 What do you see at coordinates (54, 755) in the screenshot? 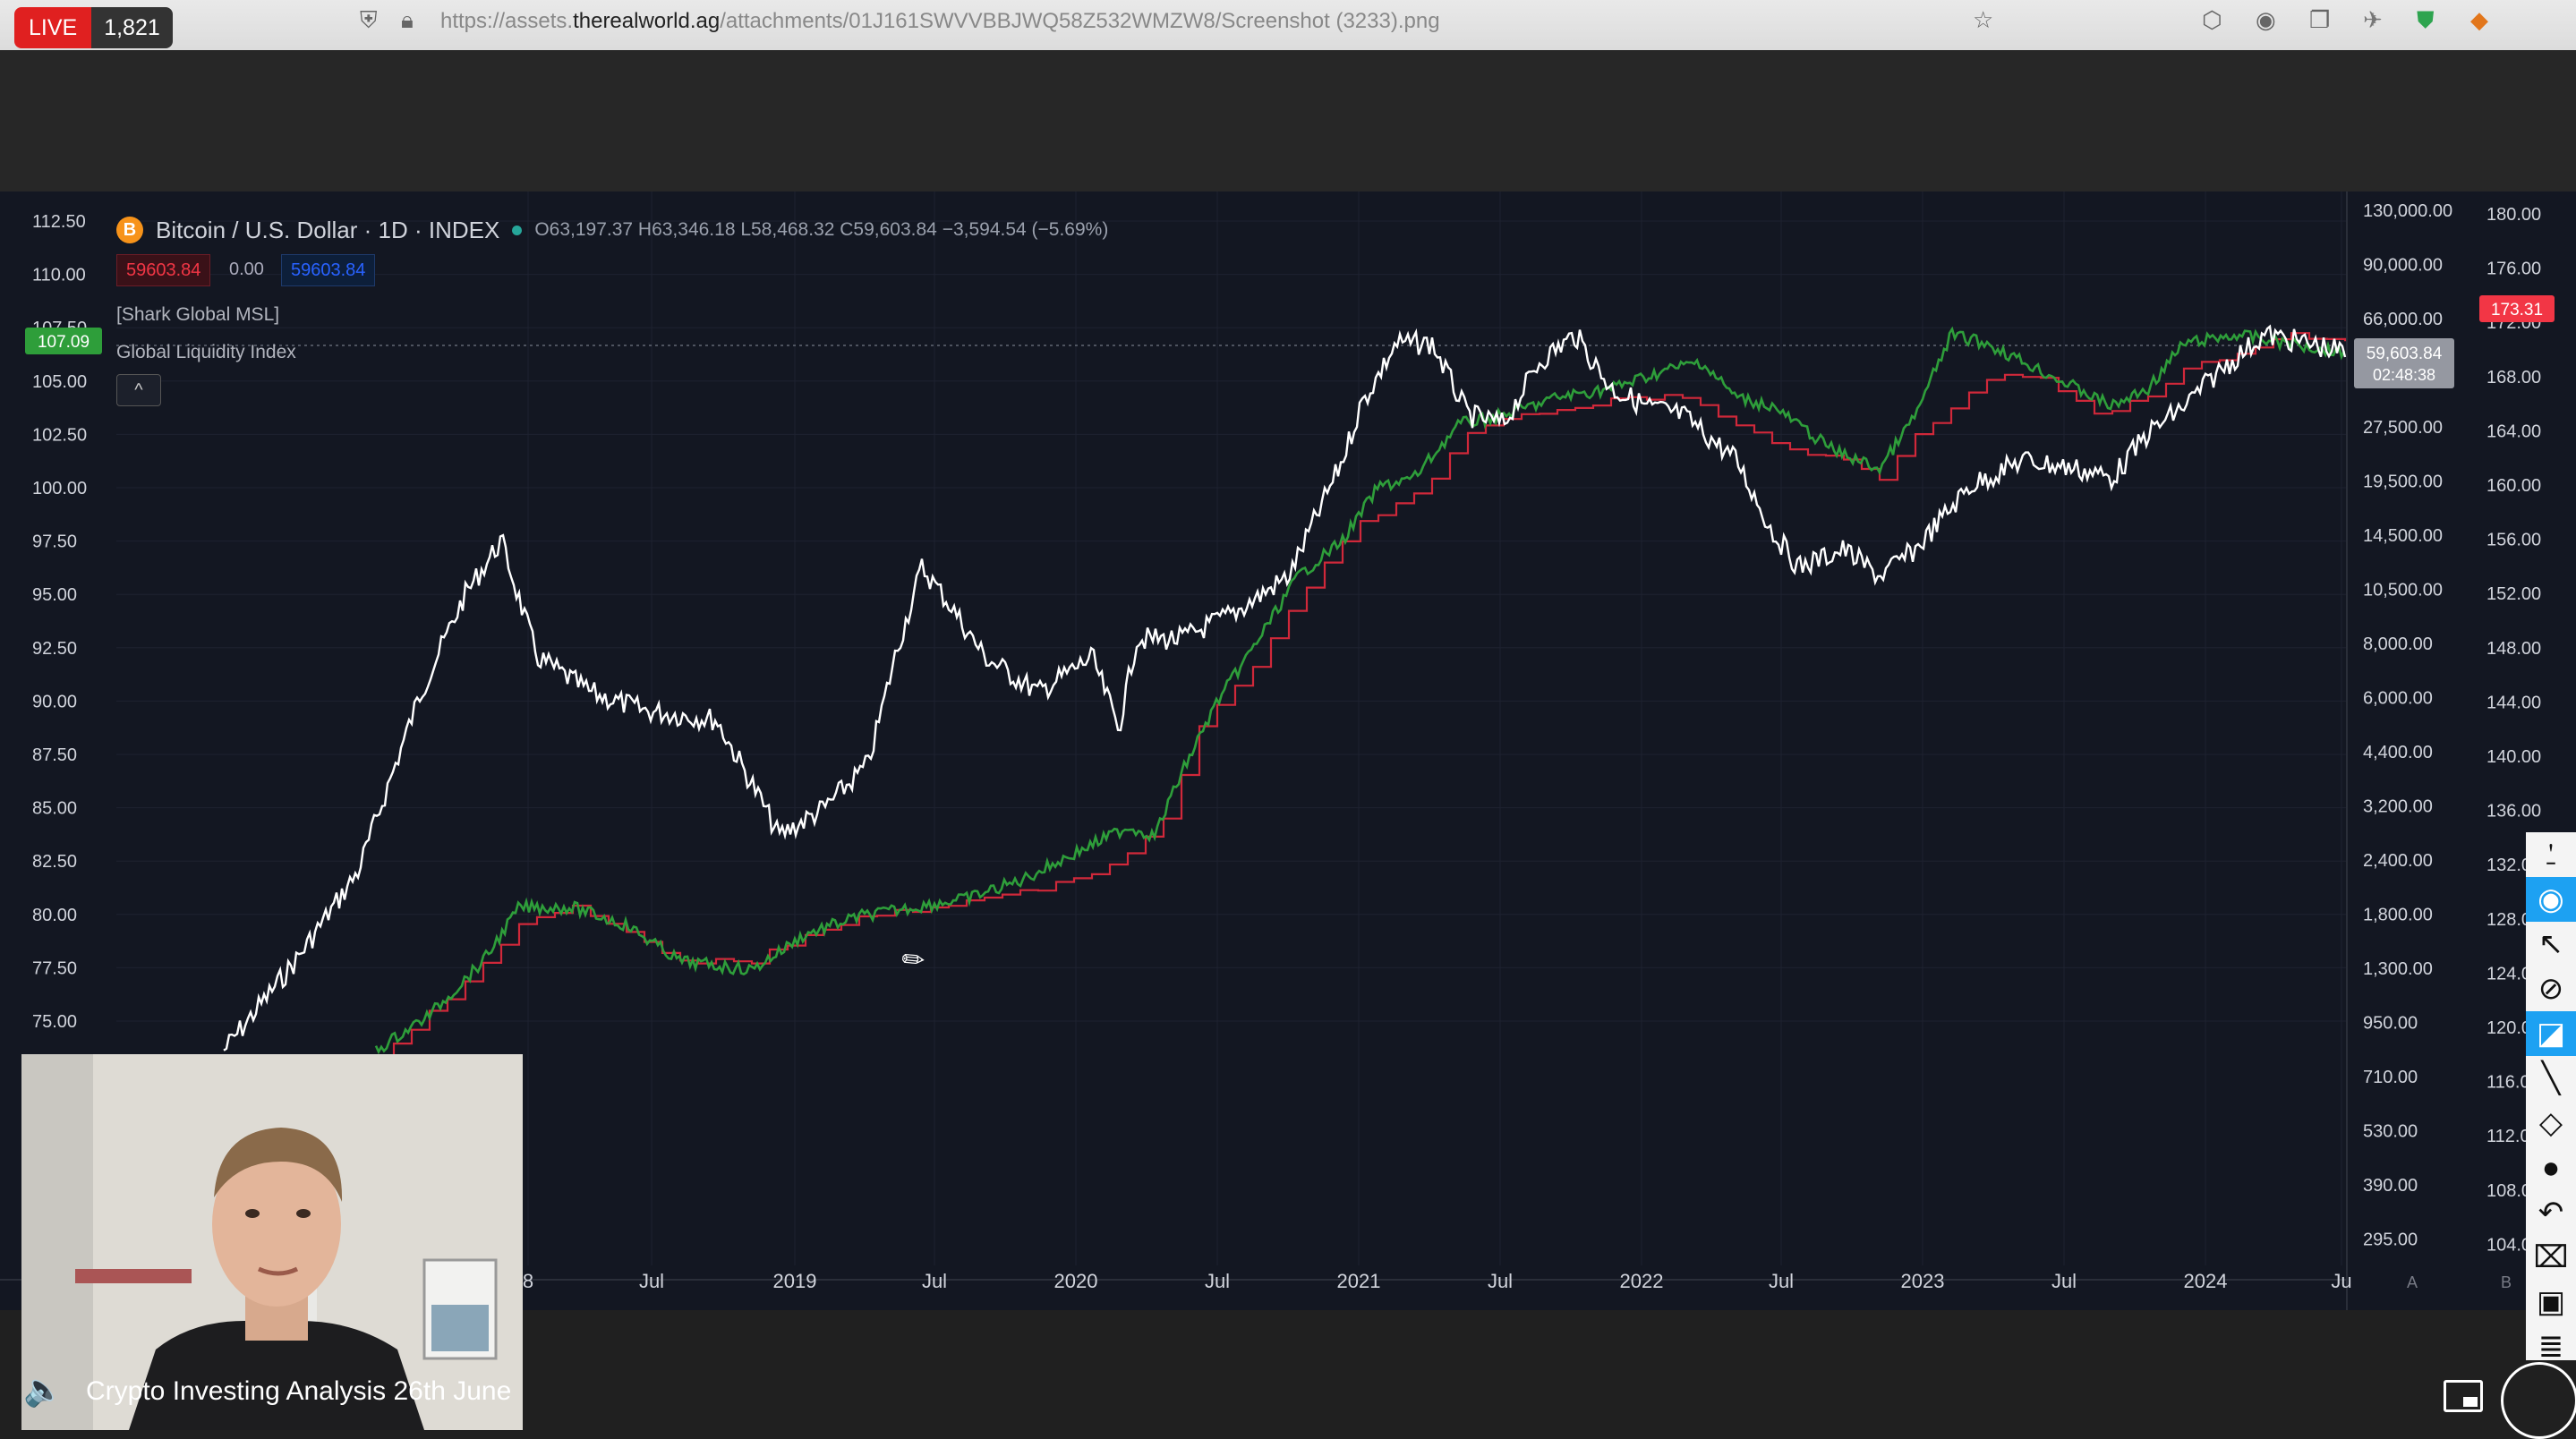
I see `left-axis-tick: 87.50` at bounding box center [54, 755].